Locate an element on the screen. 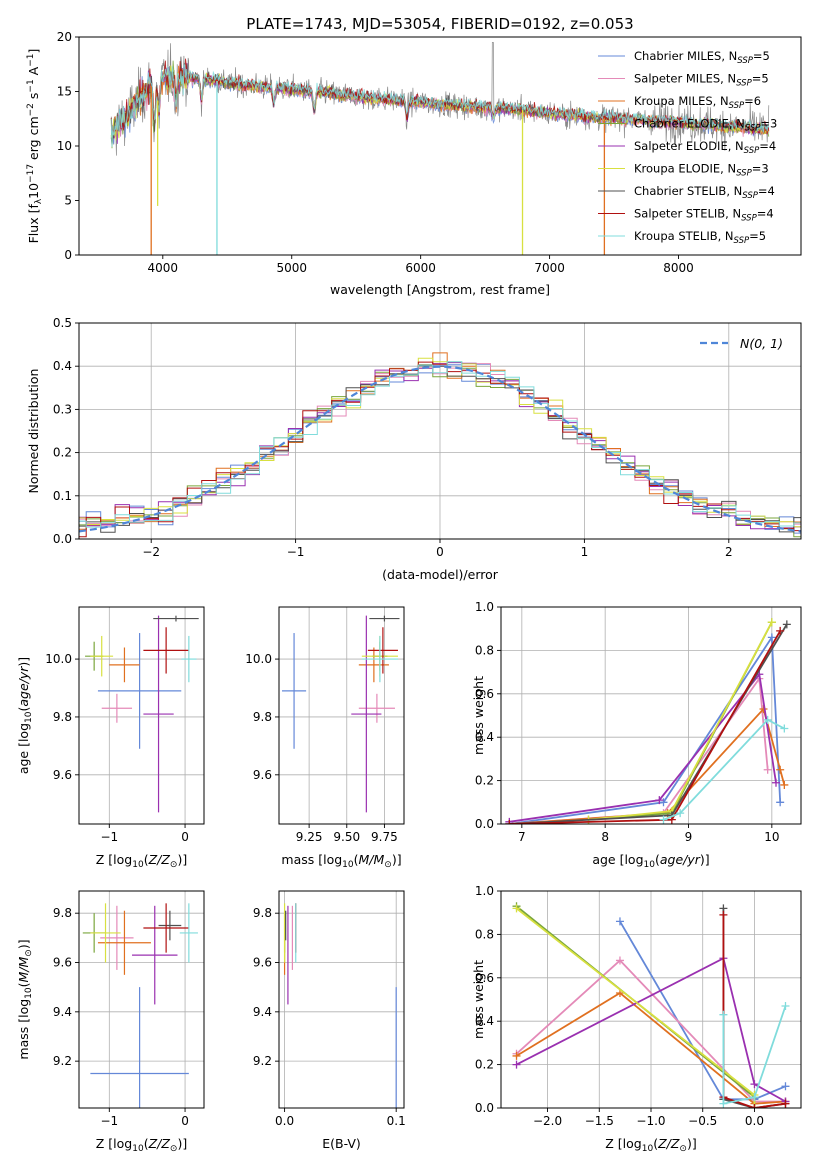  x-tick-label: 9.50 is located at coordinates (346, 837).